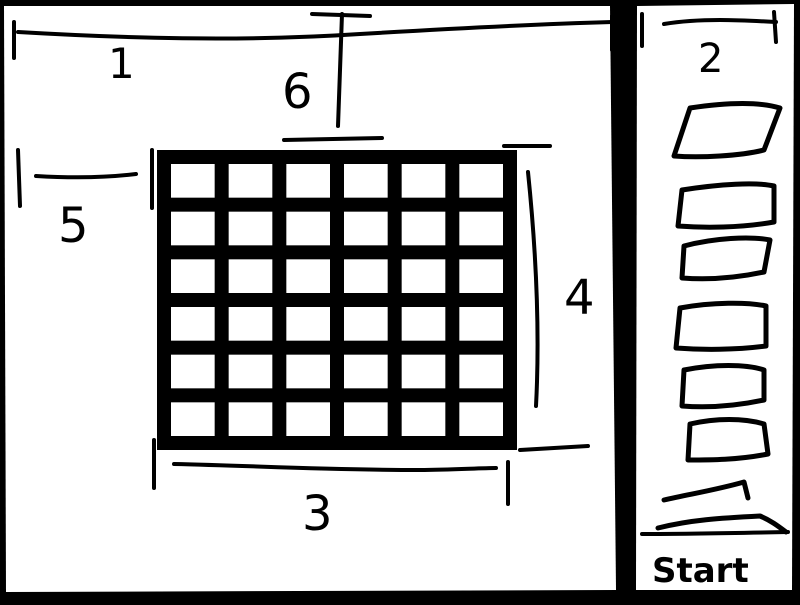 The image size is (800, 605). I want to click on dimension-1-line, so click(313, 37).